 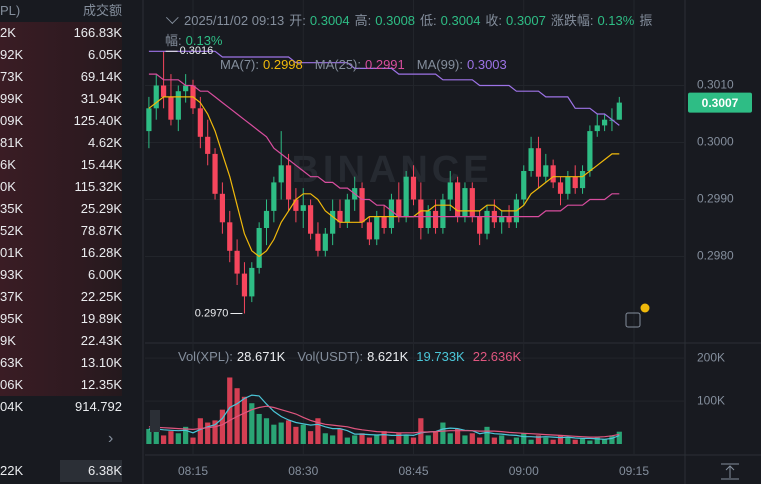 What do you see at coordinates (172, 18) in the screenshot?
I see `chevron` at bounding box center [172, 18].